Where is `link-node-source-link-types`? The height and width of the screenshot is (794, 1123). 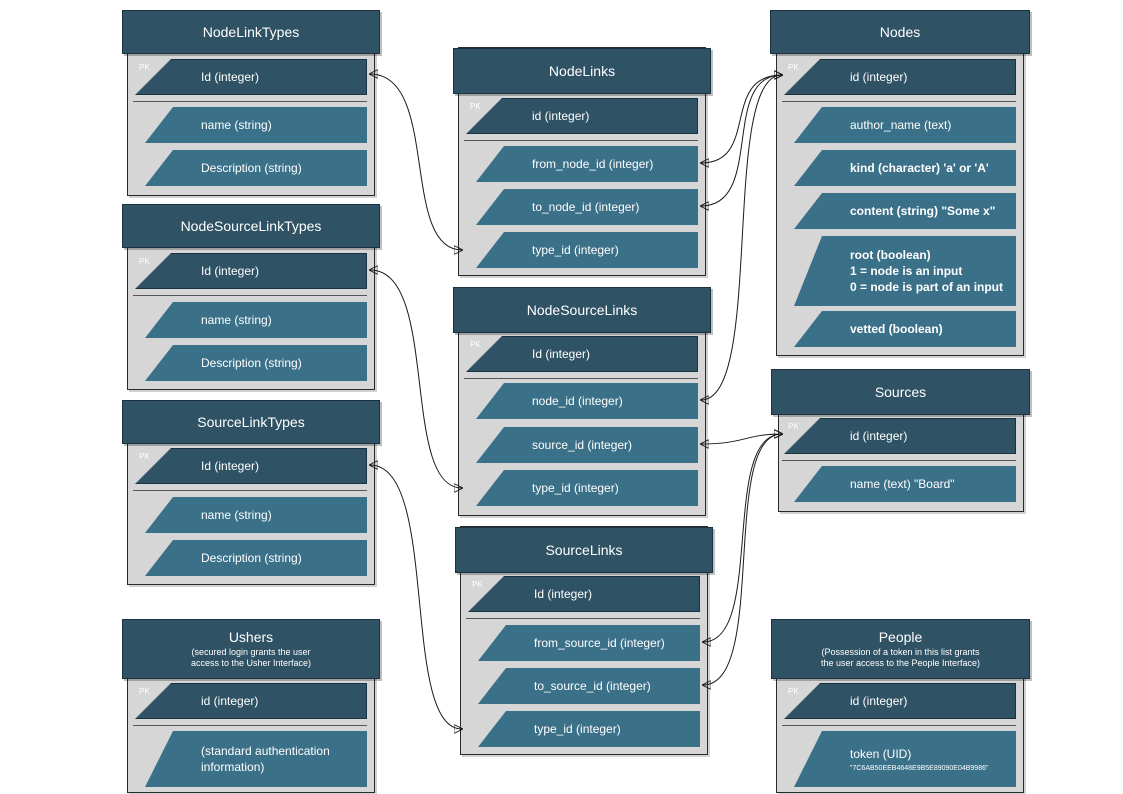
link-node-source-link-types is located at coordinates (416, 379).